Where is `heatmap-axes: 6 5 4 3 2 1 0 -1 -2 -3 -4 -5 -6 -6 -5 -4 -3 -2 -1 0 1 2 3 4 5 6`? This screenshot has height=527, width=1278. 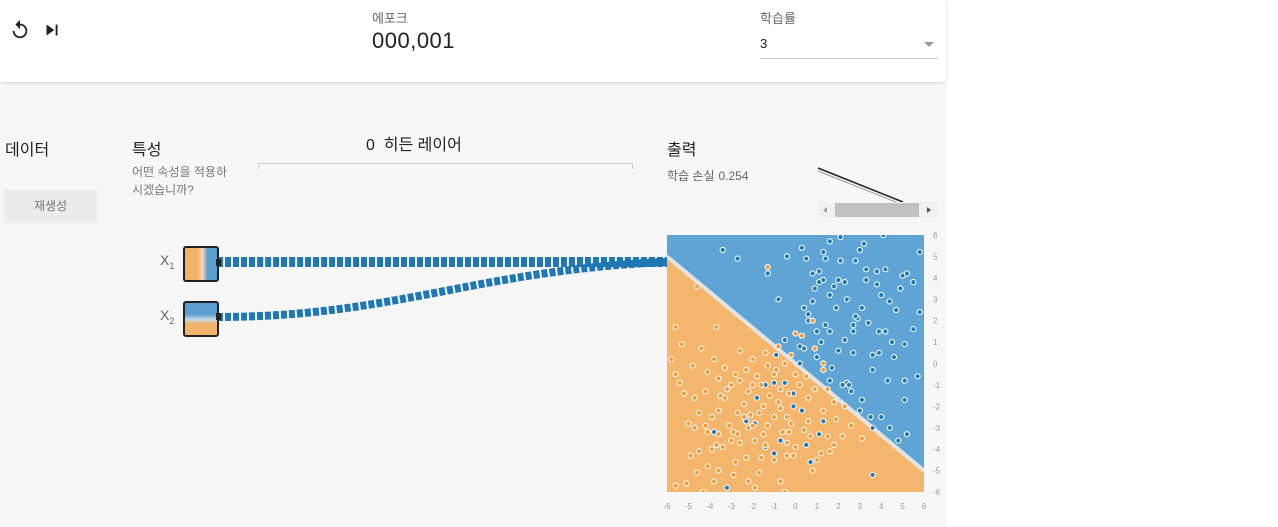 heatmap-axes: 6 5 4 3 2 1 0 -1 -2 -3 -4 -5 -6 -6 -5 -4 -3 -2 -1 0 1 2 3 4 5 6 is located at coordinates (802, 371).